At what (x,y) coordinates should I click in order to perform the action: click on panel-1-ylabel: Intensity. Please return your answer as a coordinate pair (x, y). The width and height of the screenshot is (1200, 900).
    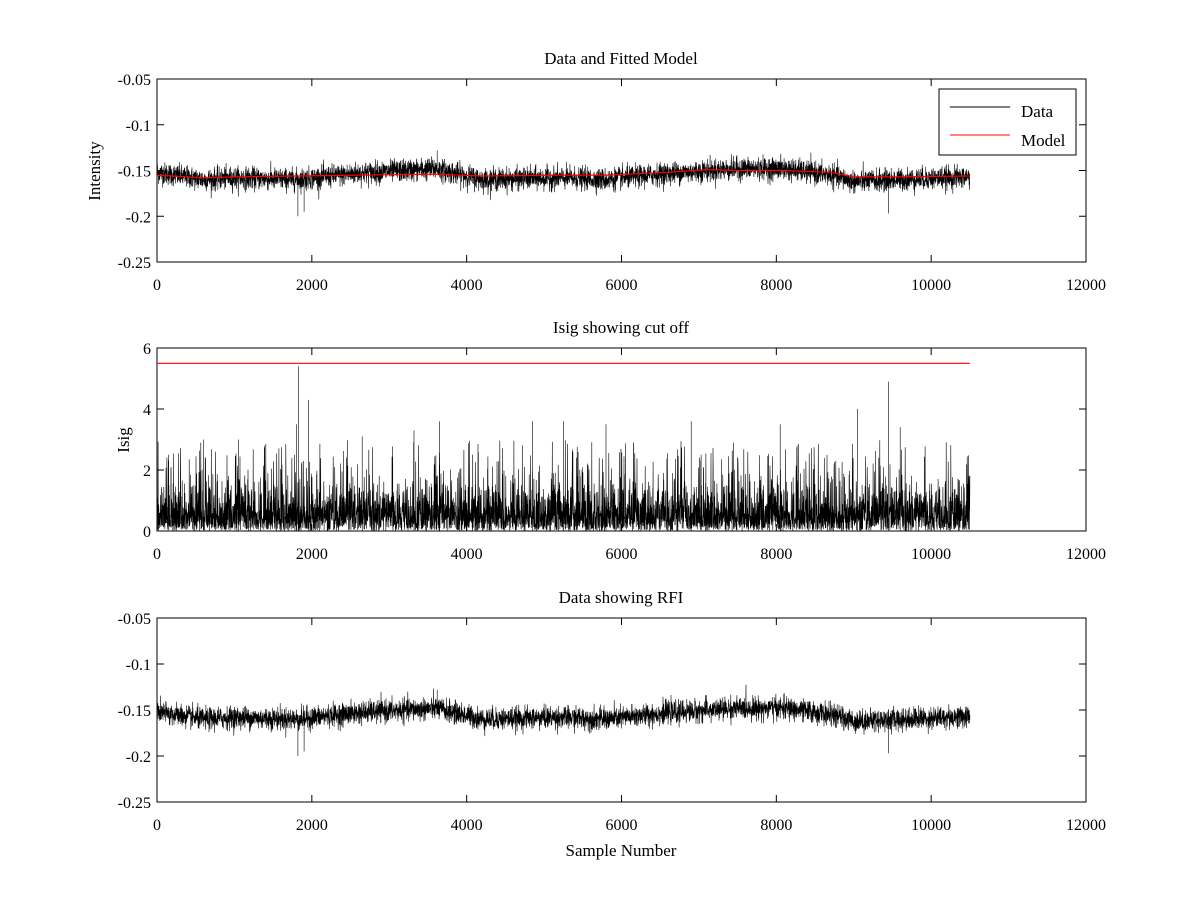
    Looking at the image, I should click on (94, 171).